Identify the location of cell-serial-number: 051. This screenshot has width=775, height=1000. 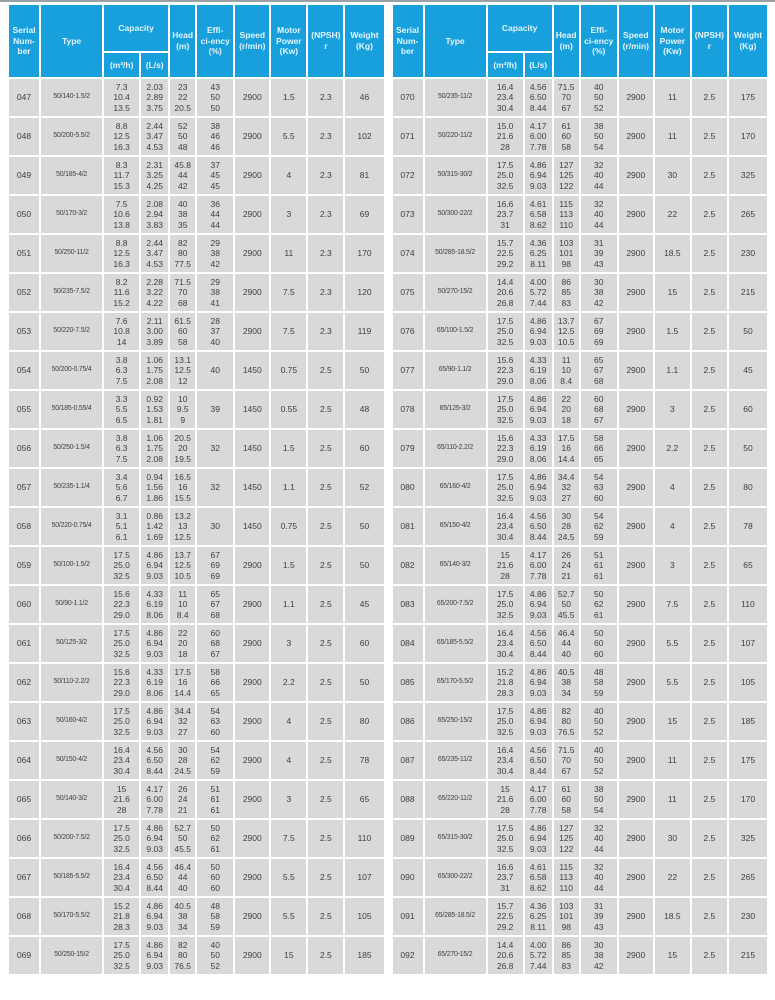
(24, 253).